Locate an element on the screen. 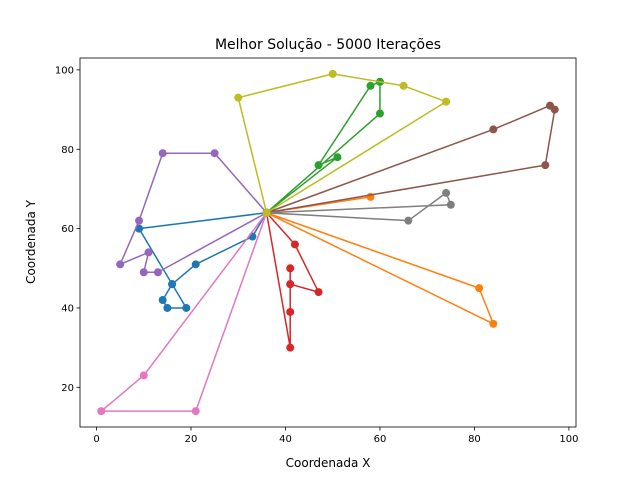 The height and width of the screenshot is (480, 640). chart-title: Melhor Solução - 5000 Iterações is located at coordinates (328, 45).